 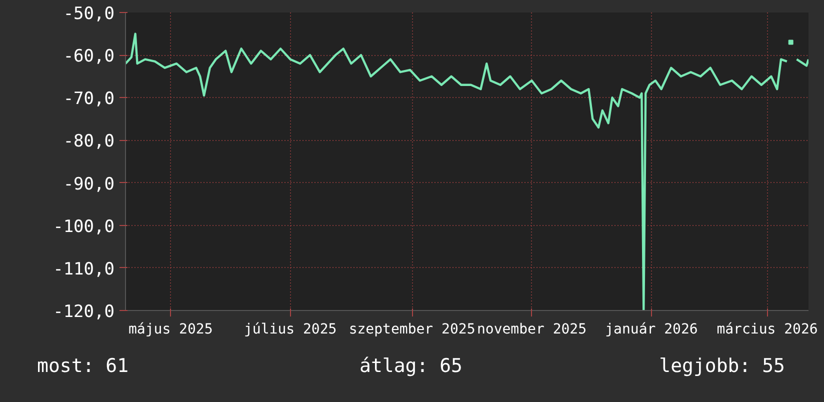 I want to click on y-tick-label: -100,0, so click(x=84, y=226).